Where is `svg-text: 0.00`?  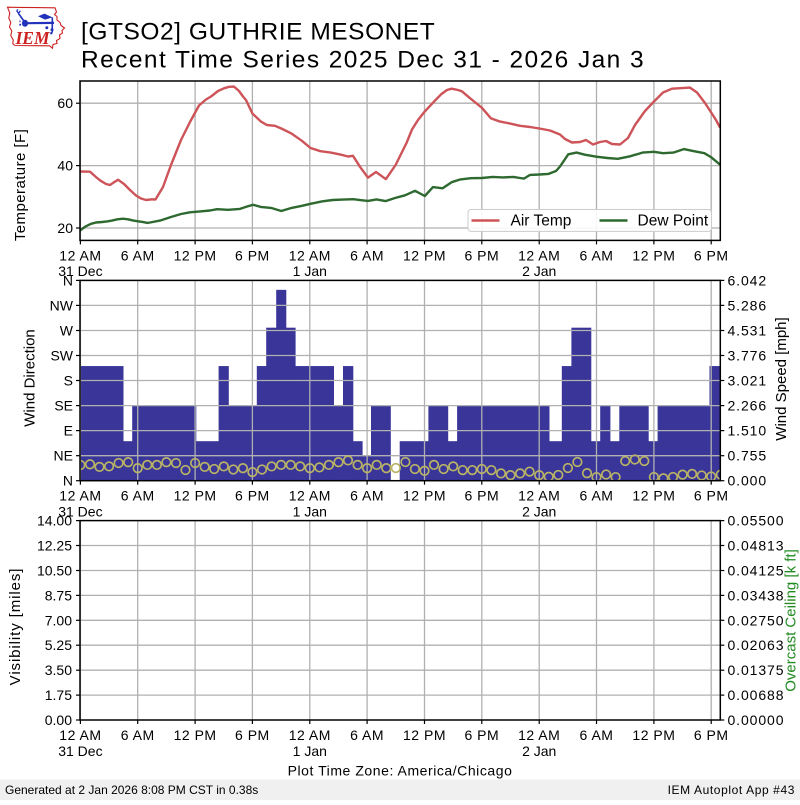
svg-text: 0.00 is located at coordinates (58, 720).